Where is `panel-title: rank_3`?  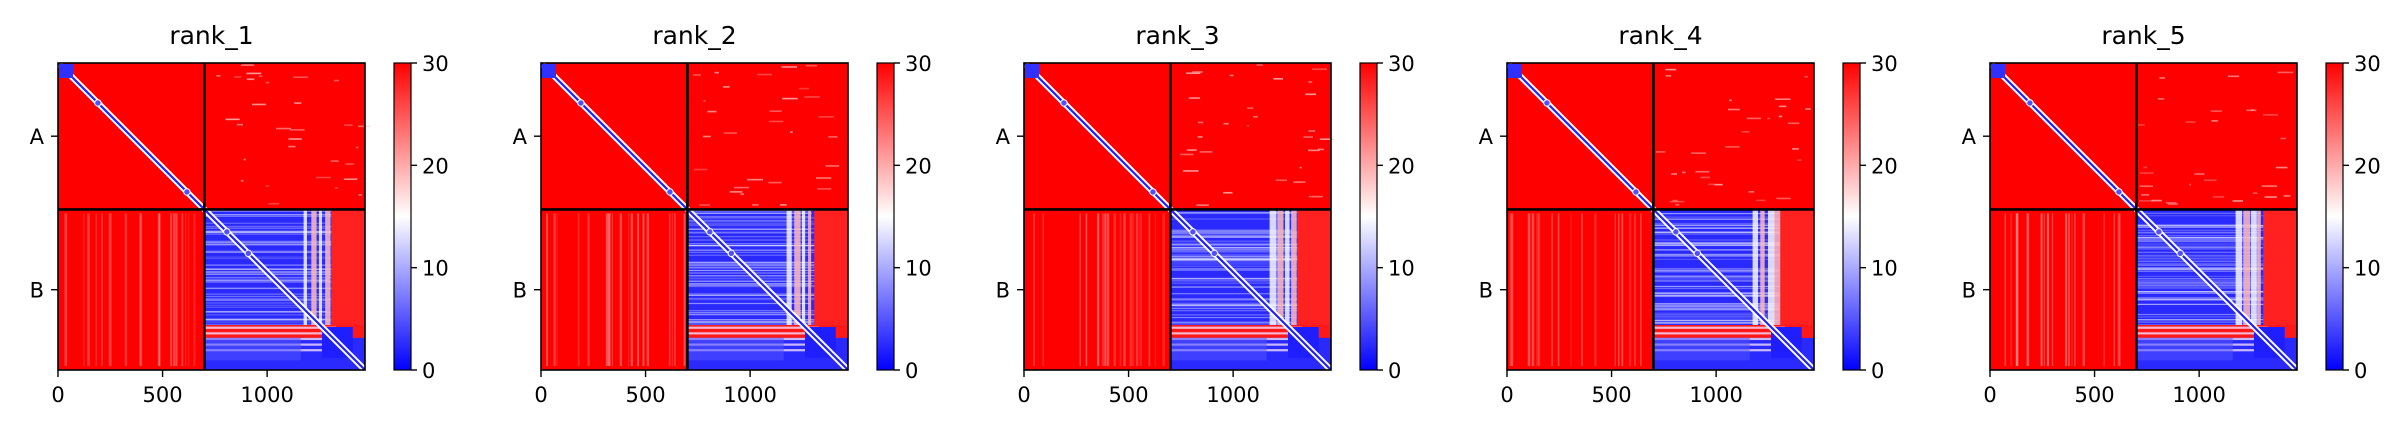
panel-title: rank_3 is located at coordinates (1177, 35).